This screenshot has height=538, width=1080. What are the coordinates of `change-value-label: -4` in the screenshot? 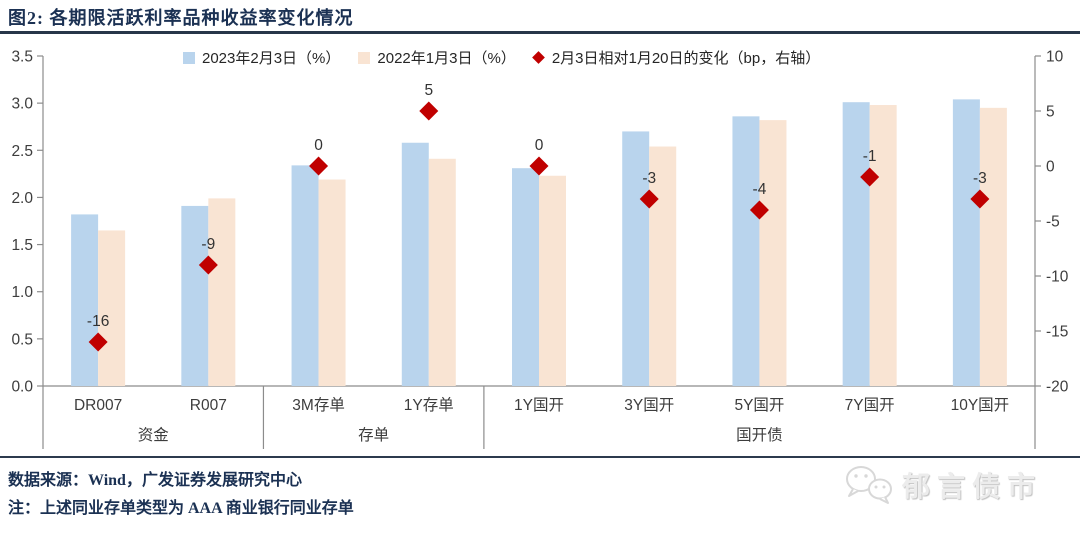 It's located at (760, 189).